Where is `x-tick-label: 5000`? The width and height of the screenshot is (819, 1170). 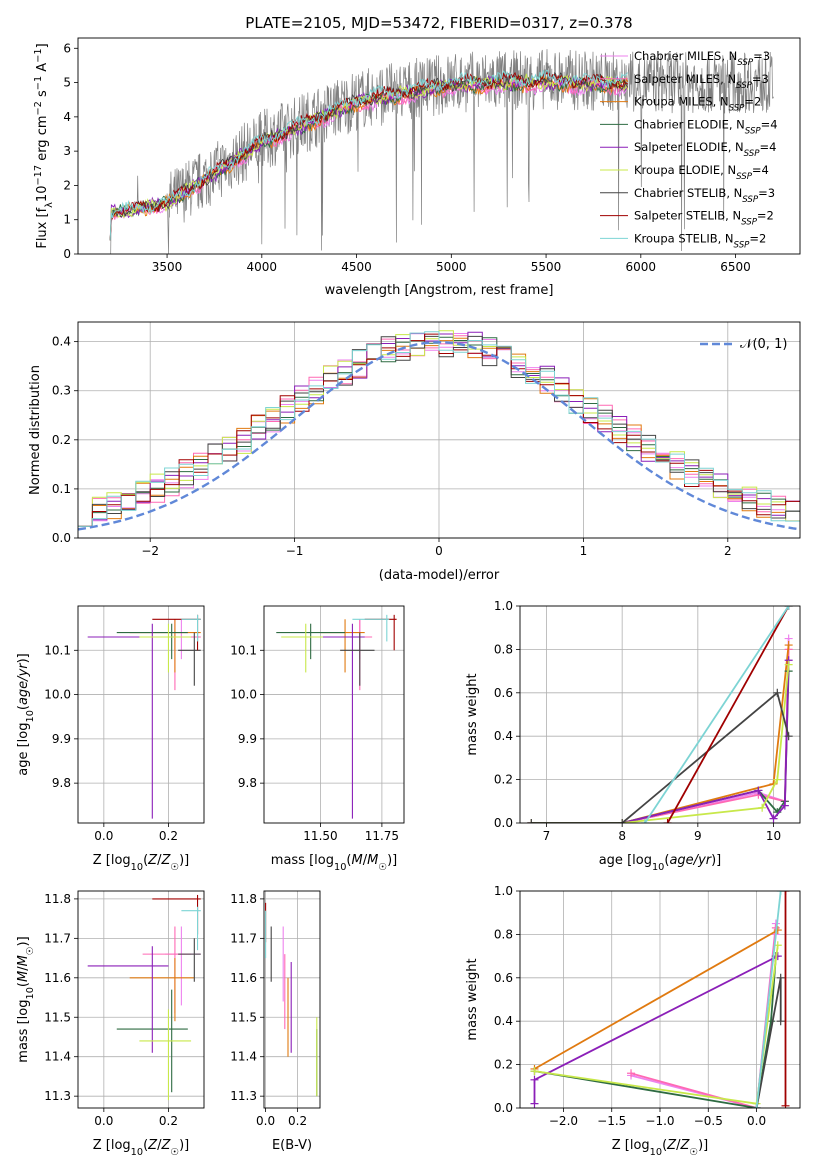 x-tick-label: 5000 is located at coordinates (451, 267).